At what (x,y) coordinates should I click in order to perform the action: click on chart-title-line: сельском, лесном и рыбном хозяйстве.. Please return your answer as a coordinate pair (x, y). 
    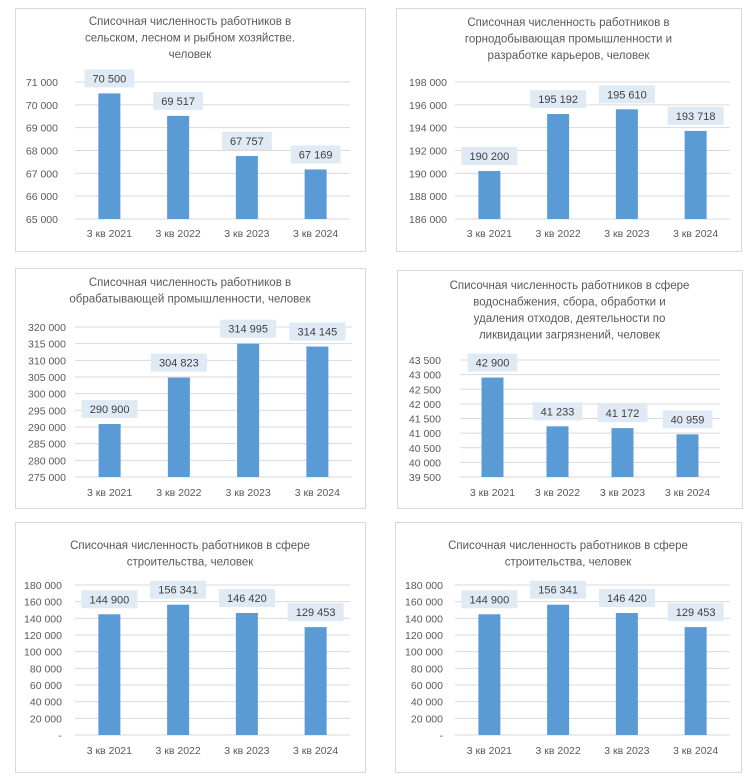
    Looking at the image, I should click on (190, 39).